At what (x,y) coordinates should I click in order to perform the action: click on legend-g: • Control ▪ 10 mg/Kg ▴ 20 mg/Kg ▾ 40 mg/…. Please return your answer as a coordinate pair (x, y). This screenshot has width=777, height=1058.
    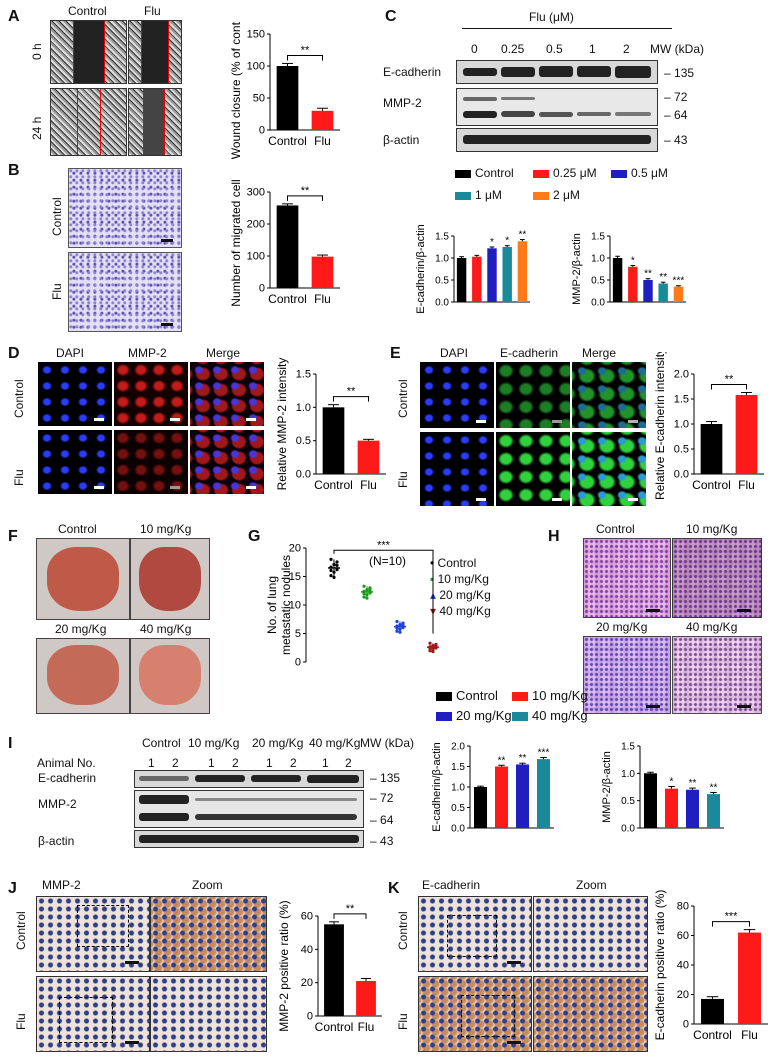
    Looking at the image, I should click on (460, 587).